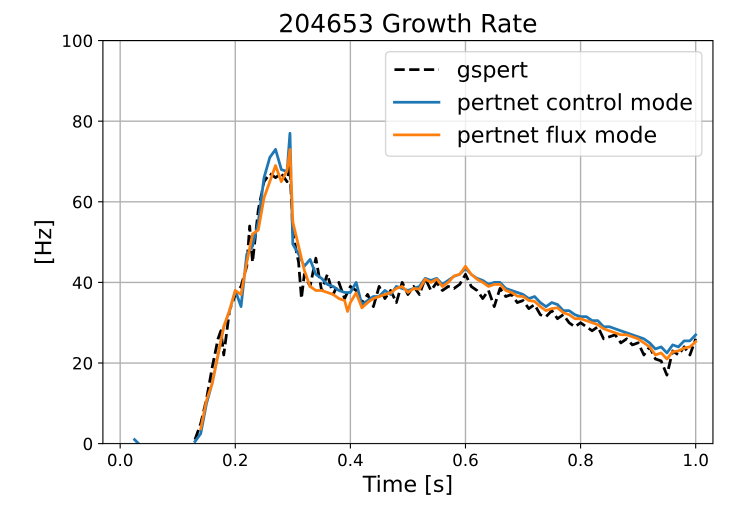  What do you see at coordinates (580, 460) in the screenshot?
I see `x-tick-label: 0.8` at bounding box center [580, 460].